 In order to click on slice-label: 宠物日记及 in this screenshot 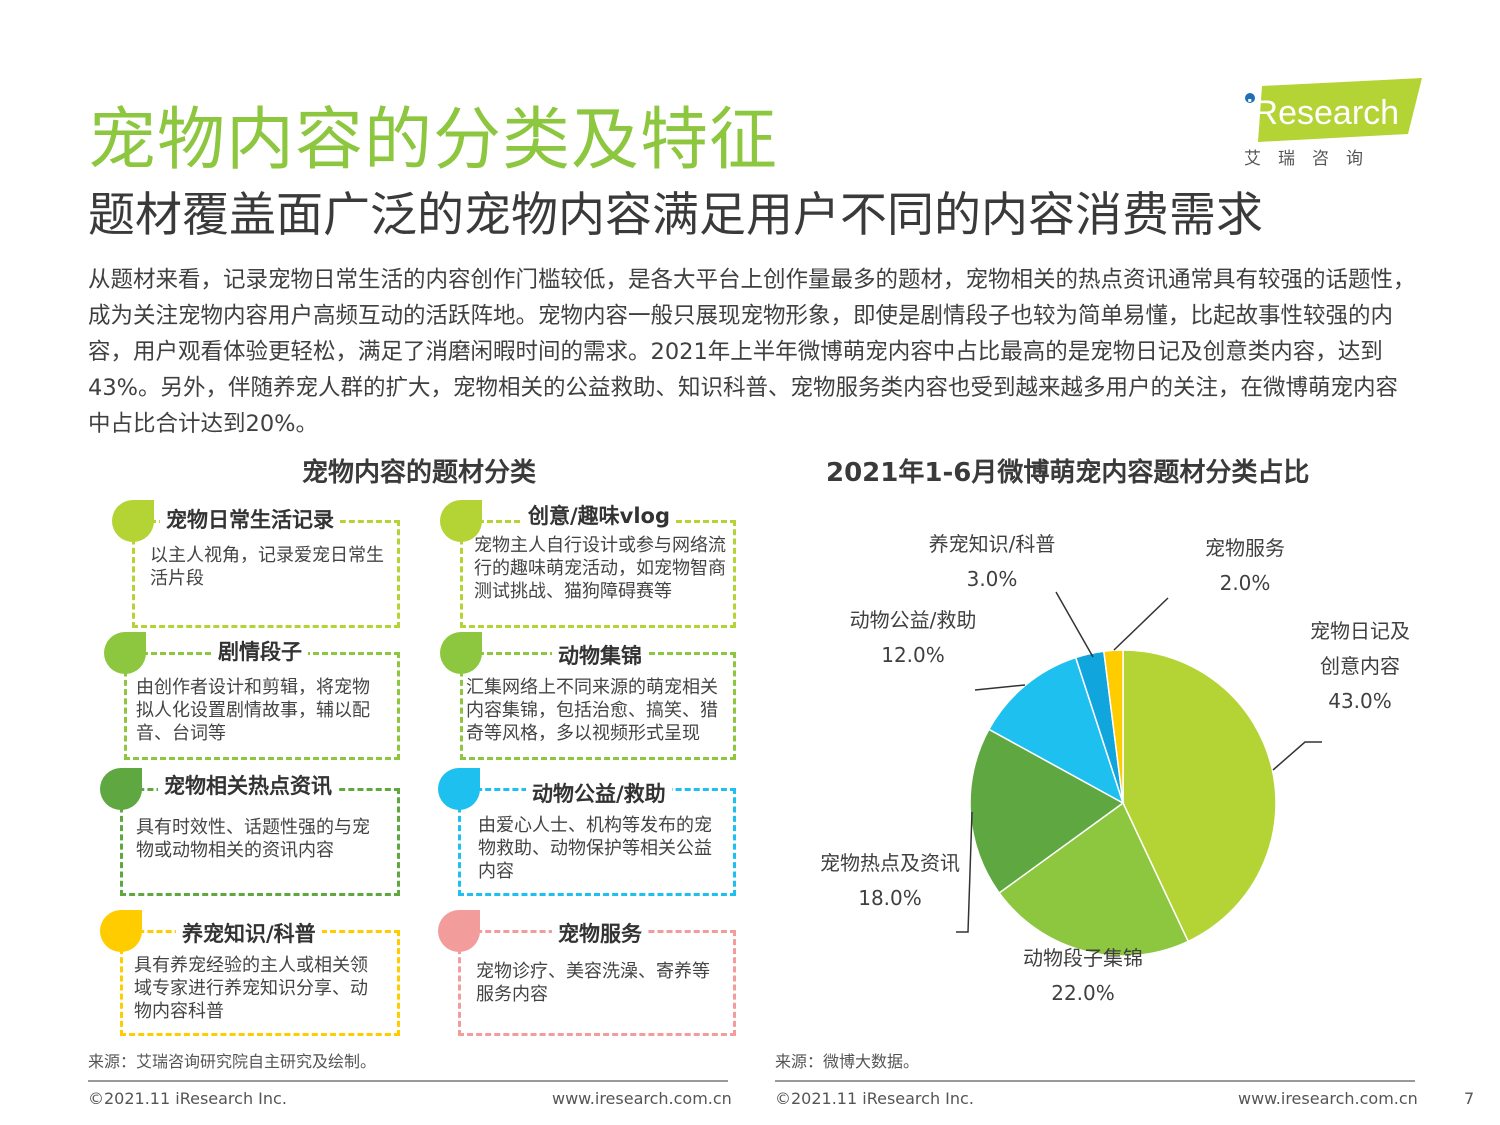, I will do `click(1360, 631)`.